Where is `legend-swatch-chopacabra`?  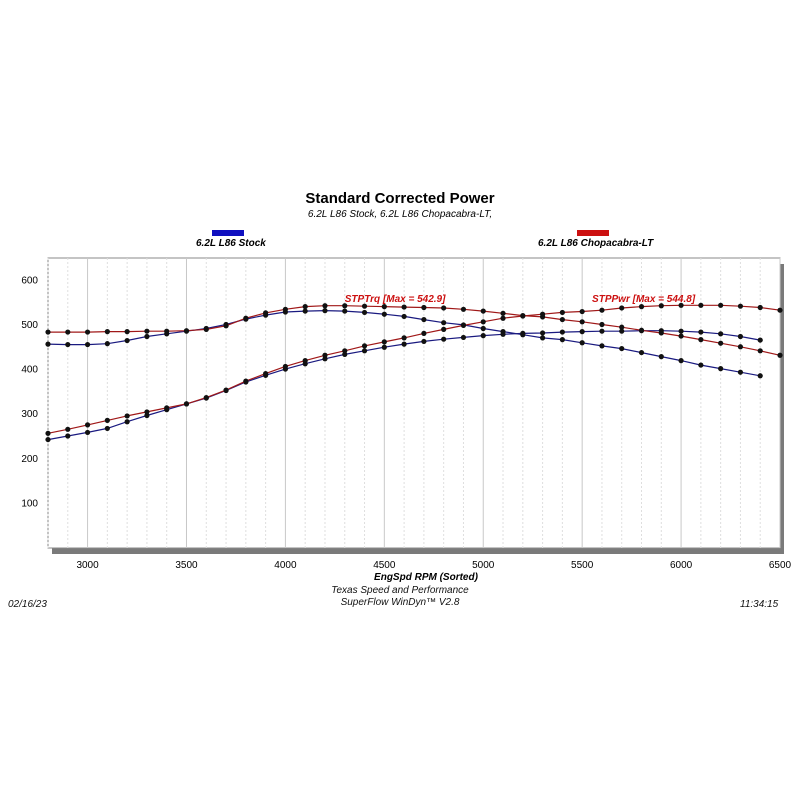 legend-swatch-chopacabra is located at coordinates (593, 233).